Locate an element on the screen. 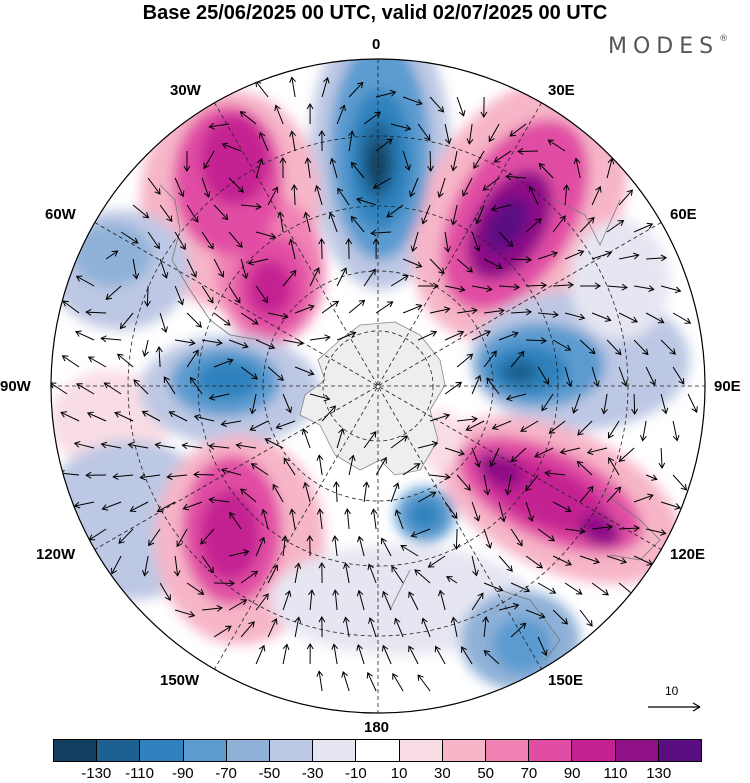 This screenshot has height=783, width=750. colorbar-tick-label: -90 is located at coordinates (182, 773).